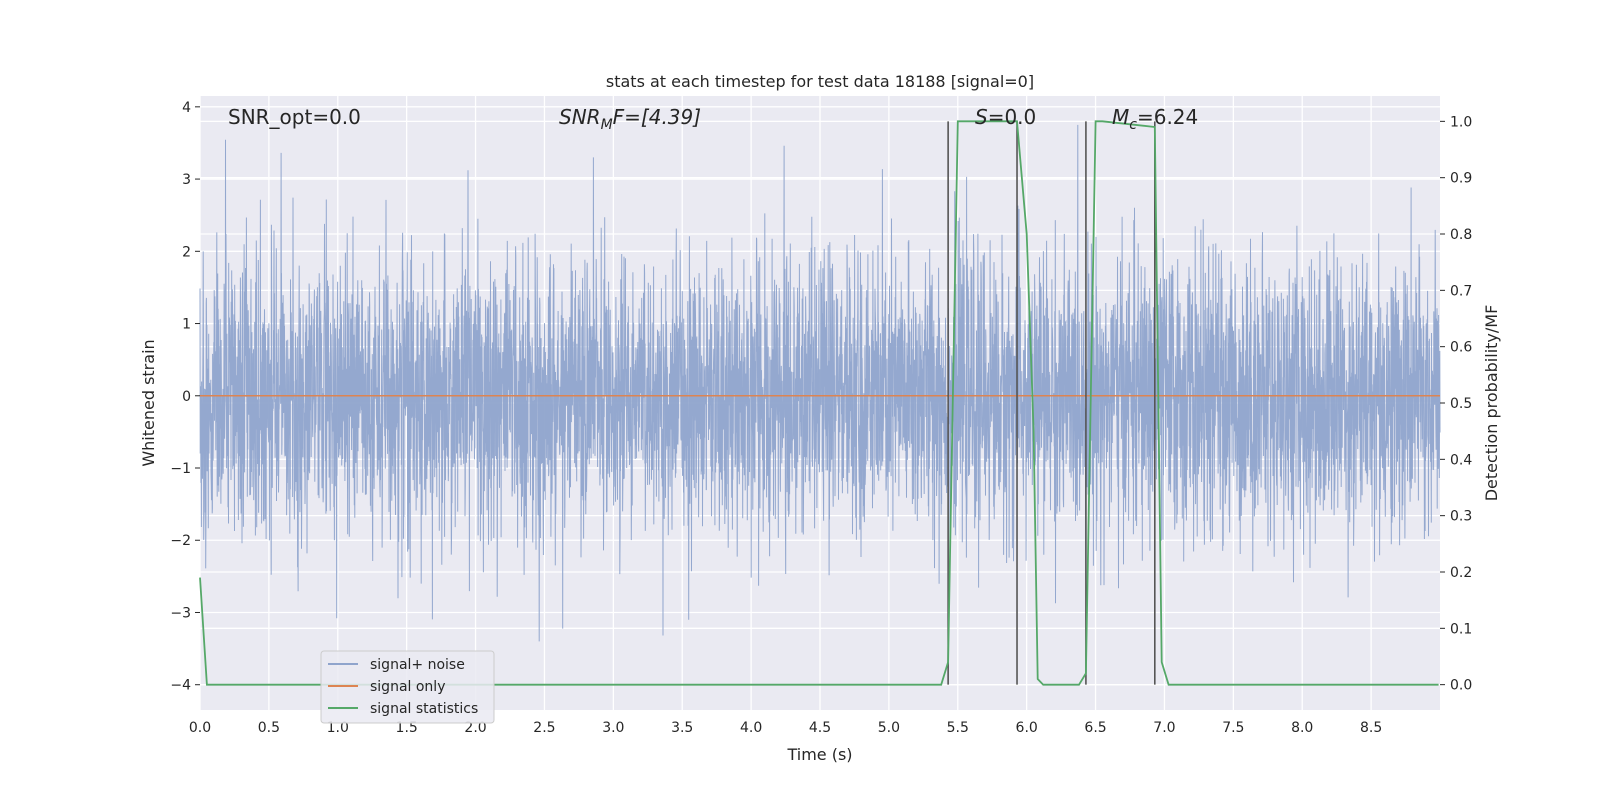 The height and width of the screenshot is (800, 1600). I want to click on y-tick-label-left: 4, so click(186, 108).